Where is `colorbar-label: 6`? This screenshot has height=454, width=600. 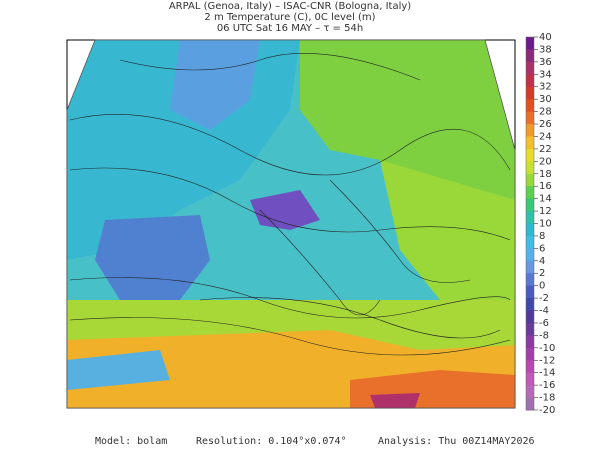
colorbar-label: 6 is located at coordinates (542, 248).